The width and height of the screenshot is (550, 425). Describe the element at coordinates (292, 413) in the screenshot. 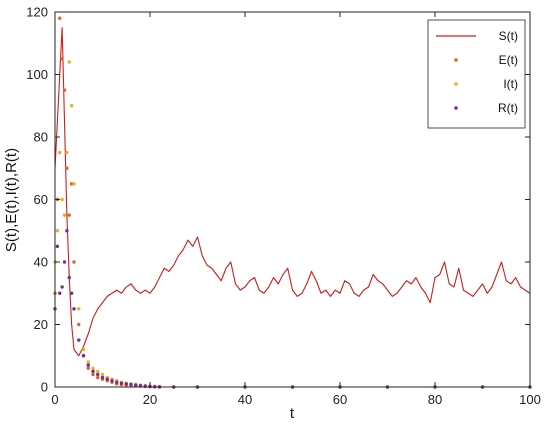

I see `x-axis-label: t` at that location.